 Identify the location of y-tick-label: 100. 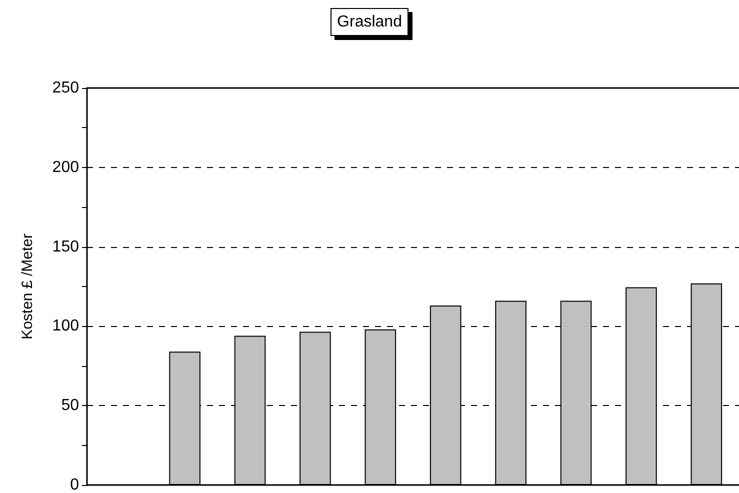
(66, 326).